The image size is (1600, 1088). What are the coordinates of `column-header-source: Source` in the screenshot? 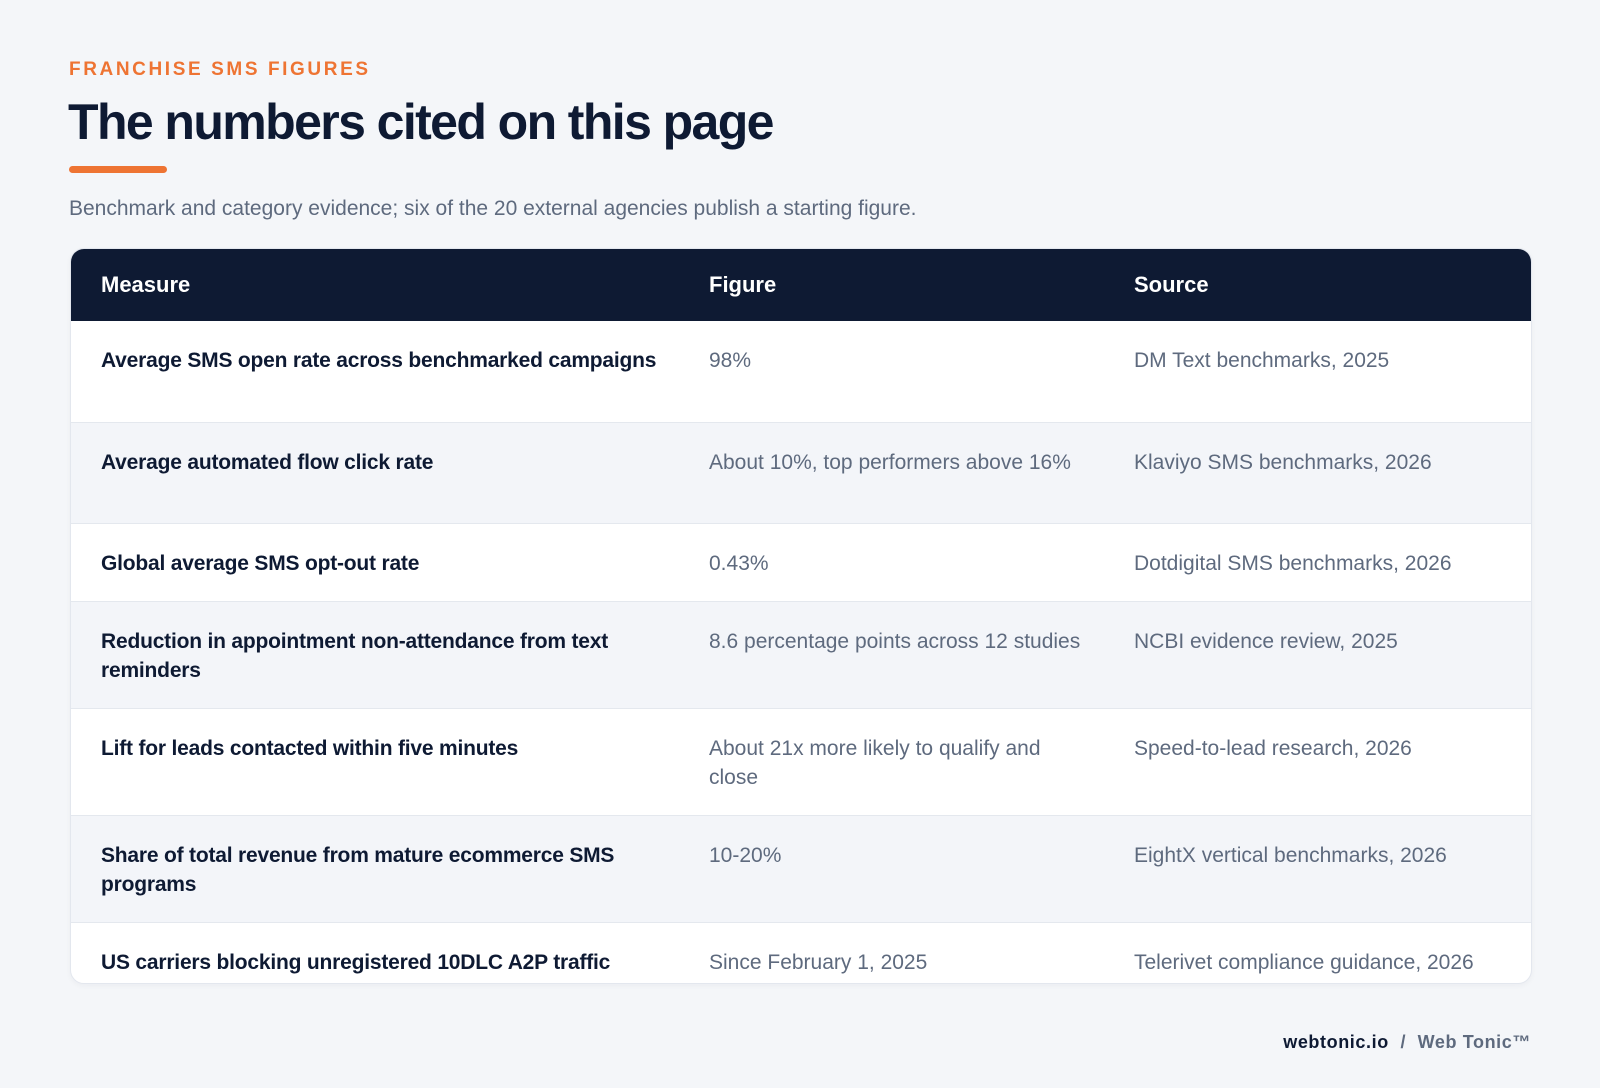 It's located at (1171, 284).